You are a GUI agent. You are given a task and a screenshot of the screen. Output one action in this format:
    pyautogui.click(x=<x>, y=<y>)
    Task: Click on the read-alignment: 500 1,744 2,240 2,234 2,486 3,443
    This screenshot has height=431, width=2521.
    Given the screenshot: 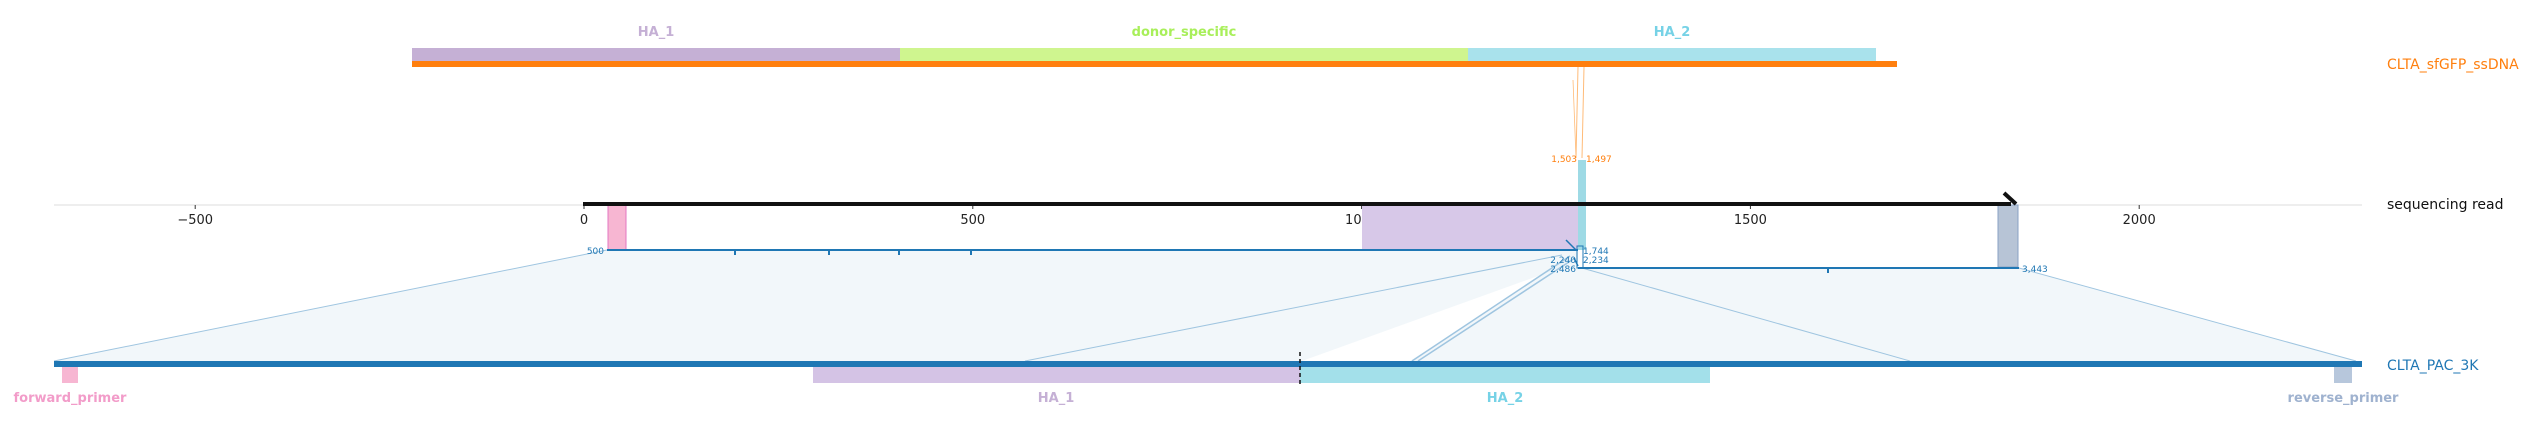 What is the action you would take?
    pyautogui.click(x=1317, y=257)
    